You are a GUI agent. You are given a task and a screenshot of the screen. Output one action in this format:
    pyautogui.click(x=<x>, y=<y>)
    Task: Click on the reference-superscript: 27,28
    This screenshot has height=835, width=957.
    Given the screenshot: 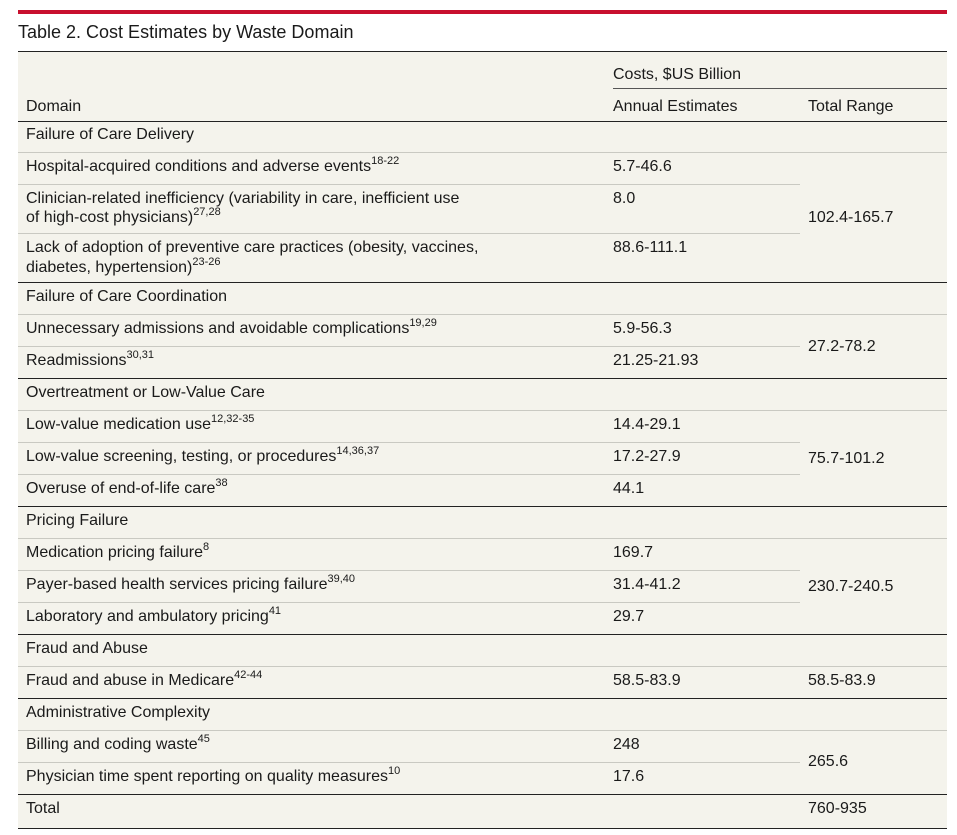 What is the action you would take?
    pyautogui.click(x=207, y=211)
    